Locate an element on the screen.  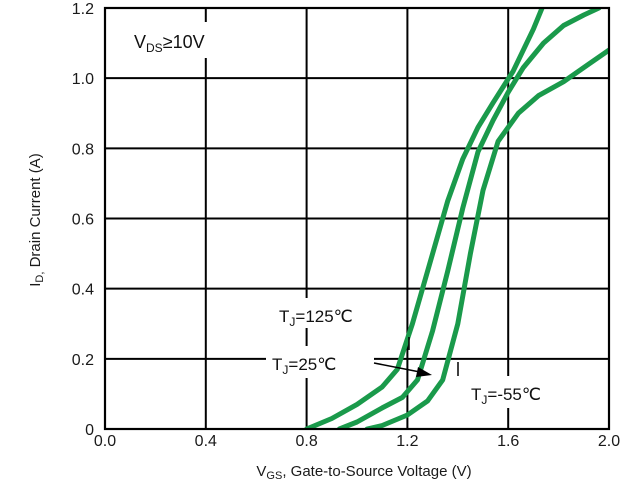
x-tick-label: 0.8 is located at coordinates (306, 441).